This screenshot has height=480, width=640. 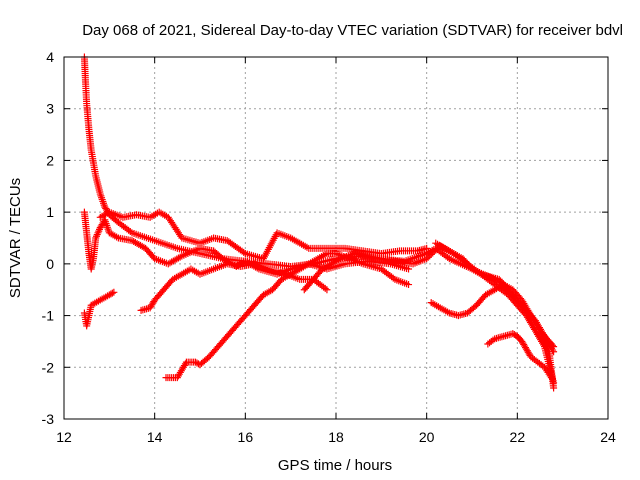 I want to click on x-tick-label: 22, so click(x=518, y=437).